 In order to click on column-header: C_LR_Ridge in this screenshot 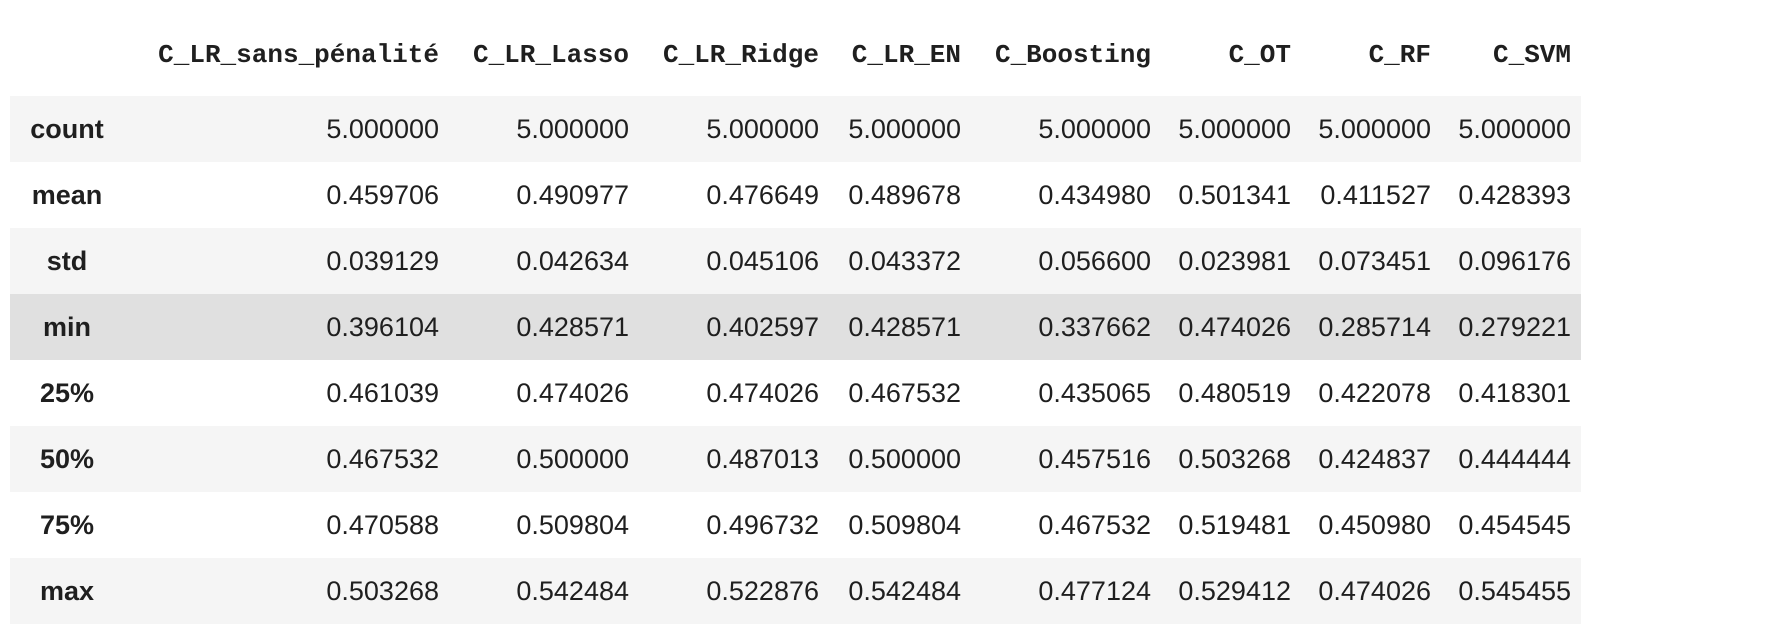, I will do `click(740, 55)`.